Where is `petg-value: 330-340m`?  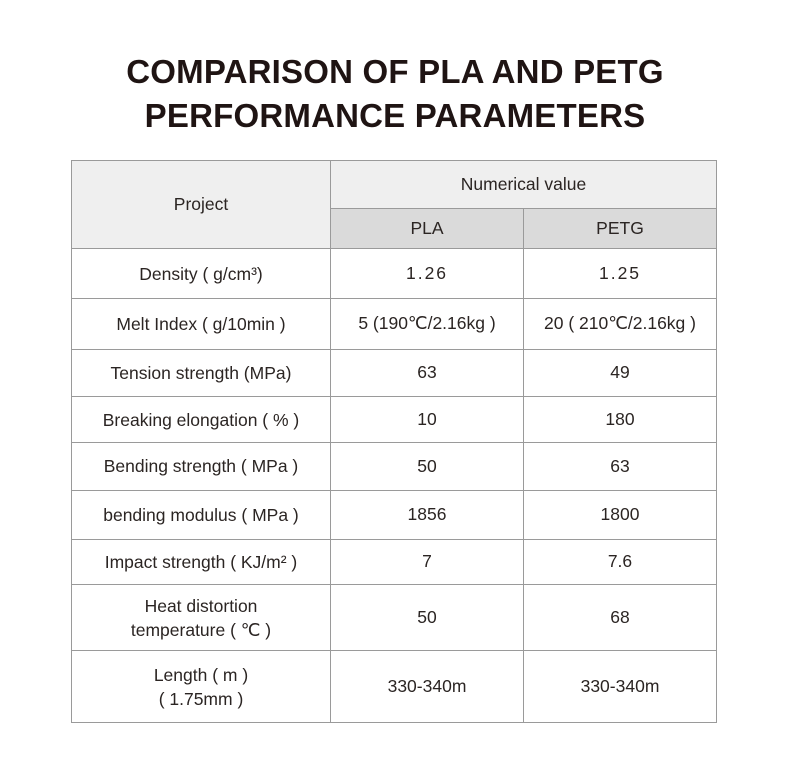 petg-value: 330-340m is located at coordinates (620, 686).